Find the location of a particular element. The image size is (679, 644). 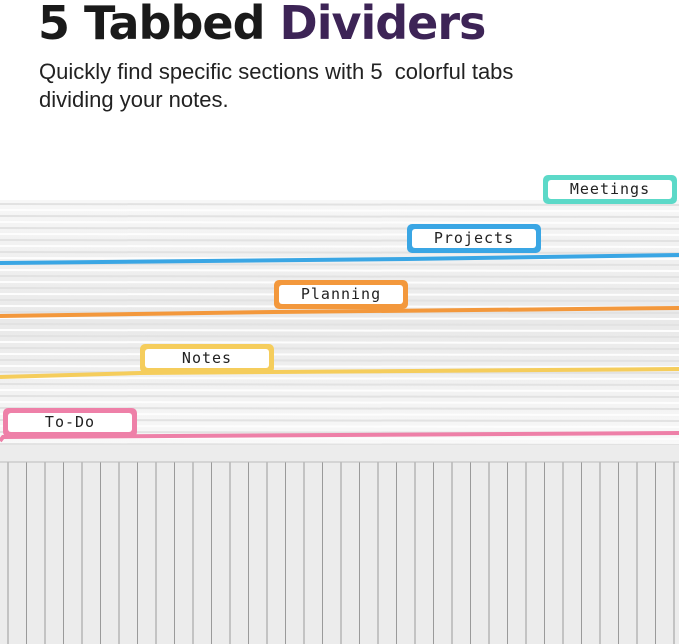

heading: 5 Tabbed Dividers is located at coordinates (262, 25).